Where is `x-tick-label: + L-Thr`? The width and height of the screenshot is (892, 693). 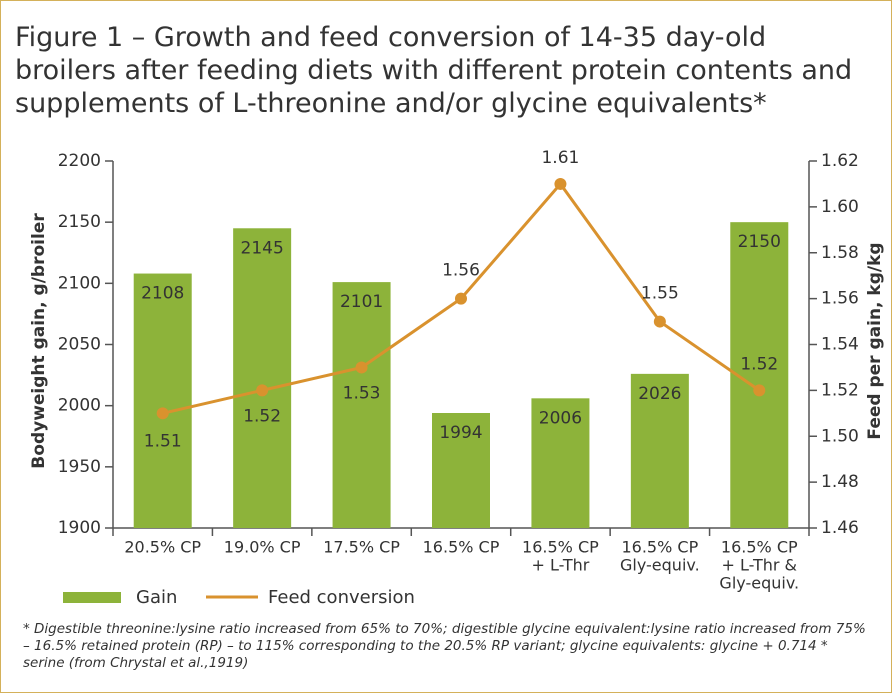
x-tick-label: + L-Thr is located at coordinates (560, 565).